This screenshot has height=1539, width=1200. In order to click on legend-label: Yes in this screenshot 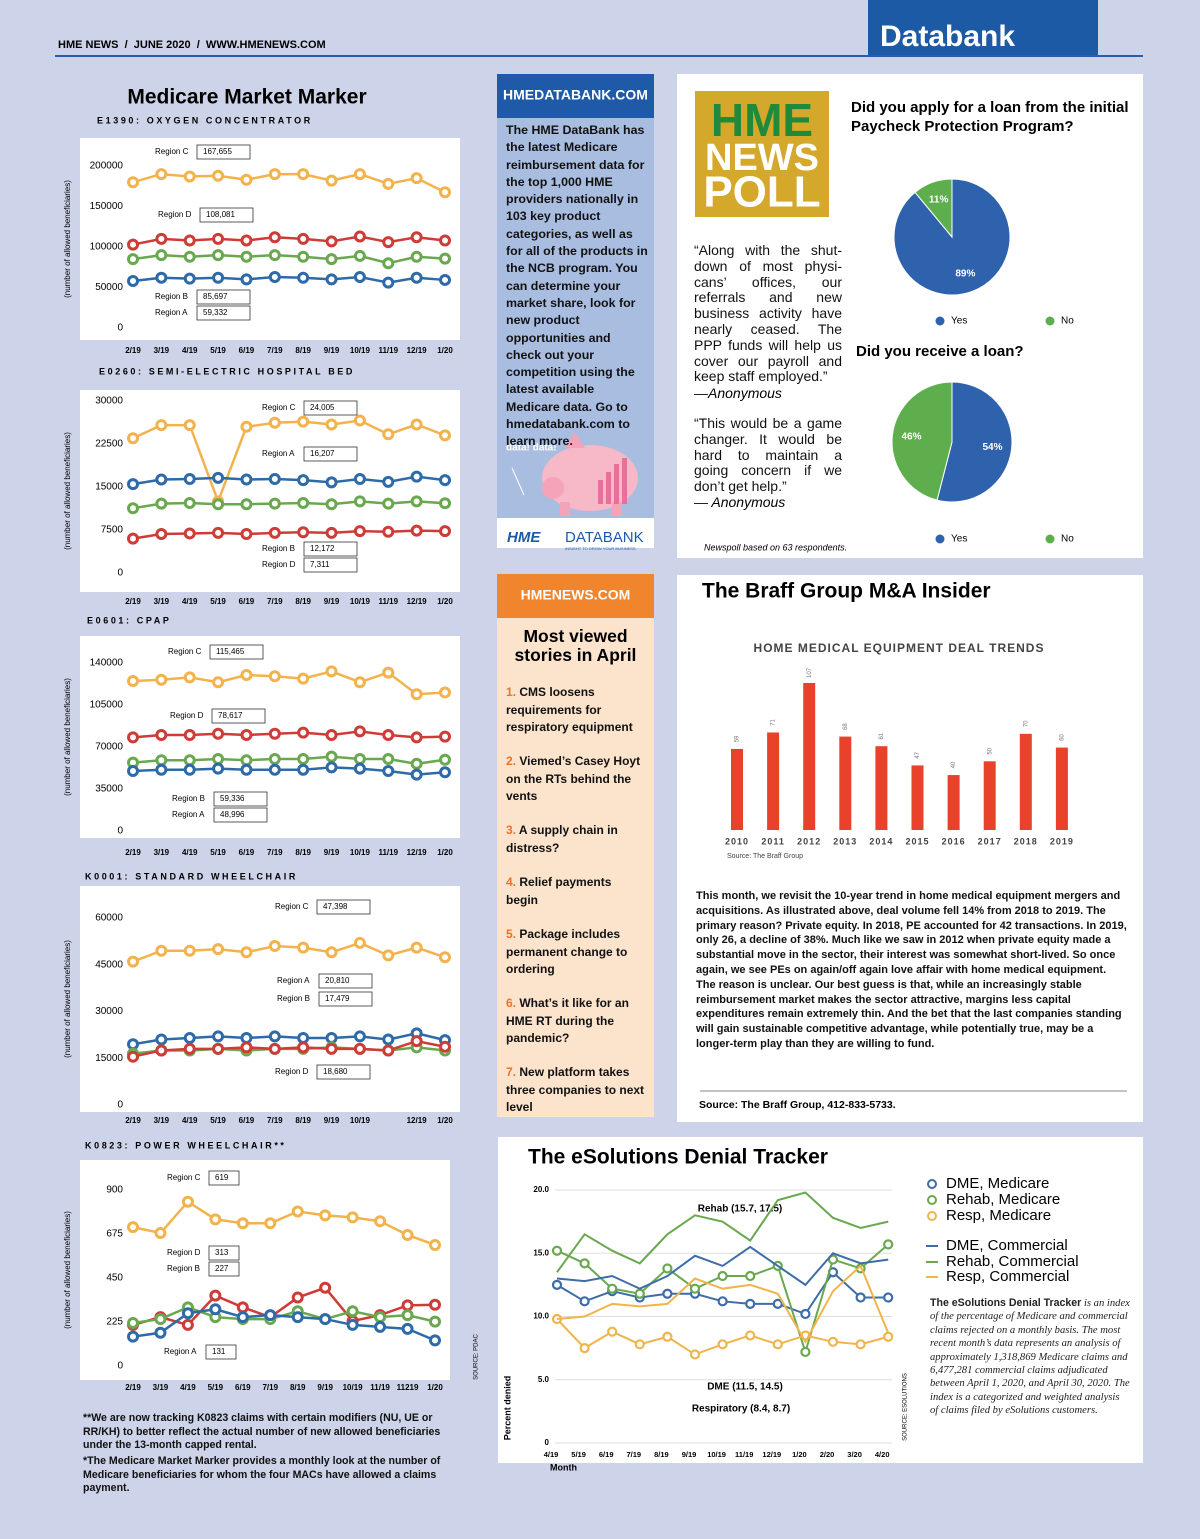, I will do `click(959, 539)`.